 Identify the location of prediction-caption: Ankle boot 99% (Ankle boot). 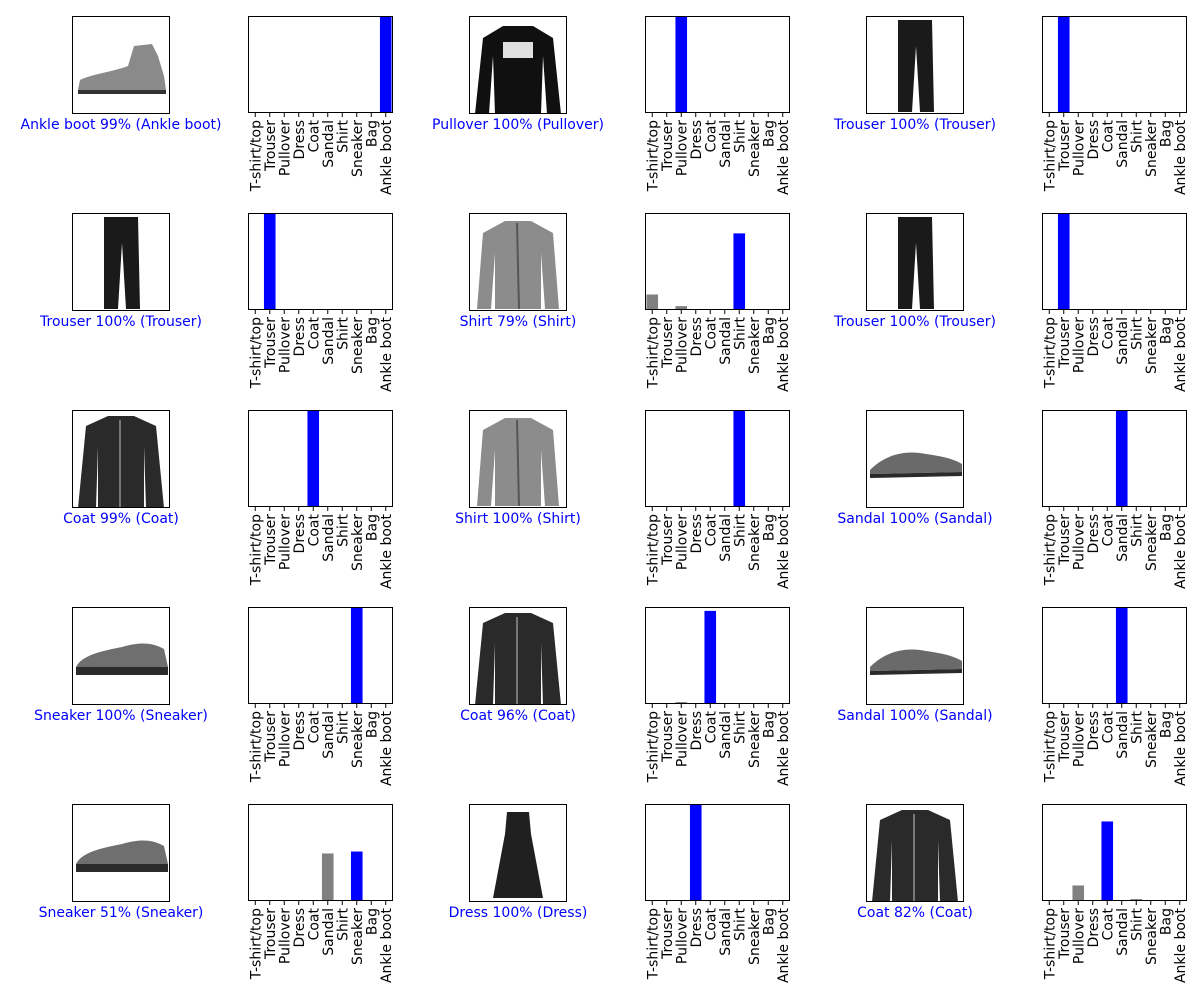
(121, 125).